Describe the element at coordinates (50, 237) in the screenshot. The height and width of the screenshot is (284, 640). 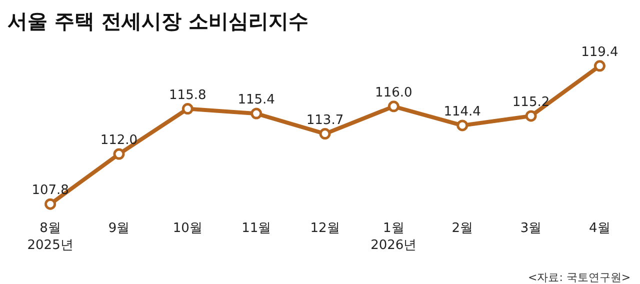
I see `x-tick-label: 8월 2025년` at that location.